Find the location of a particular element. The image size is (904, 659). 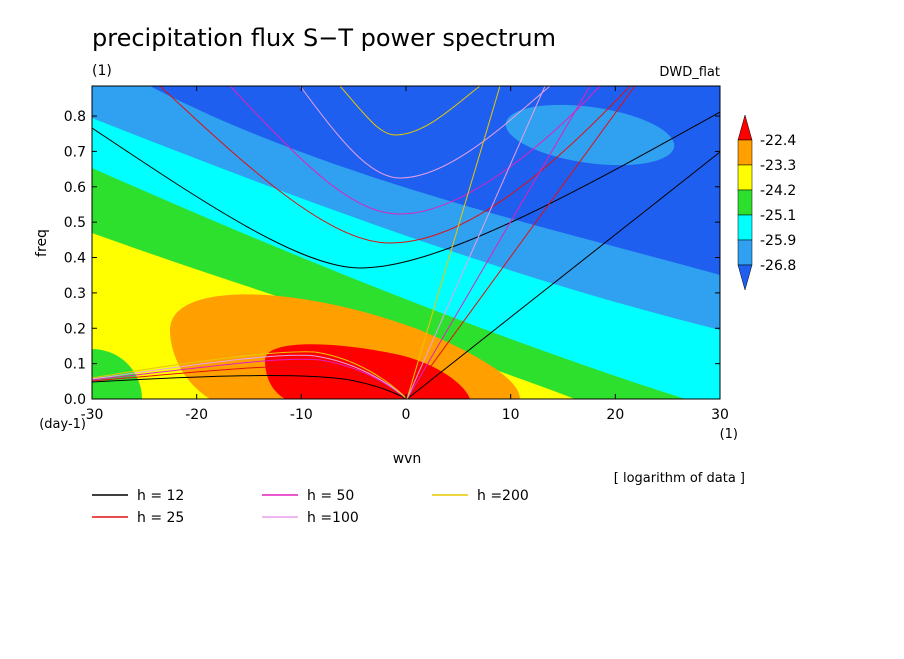

y-axis-unit: (day-1) is located at coordinates (62, 424).